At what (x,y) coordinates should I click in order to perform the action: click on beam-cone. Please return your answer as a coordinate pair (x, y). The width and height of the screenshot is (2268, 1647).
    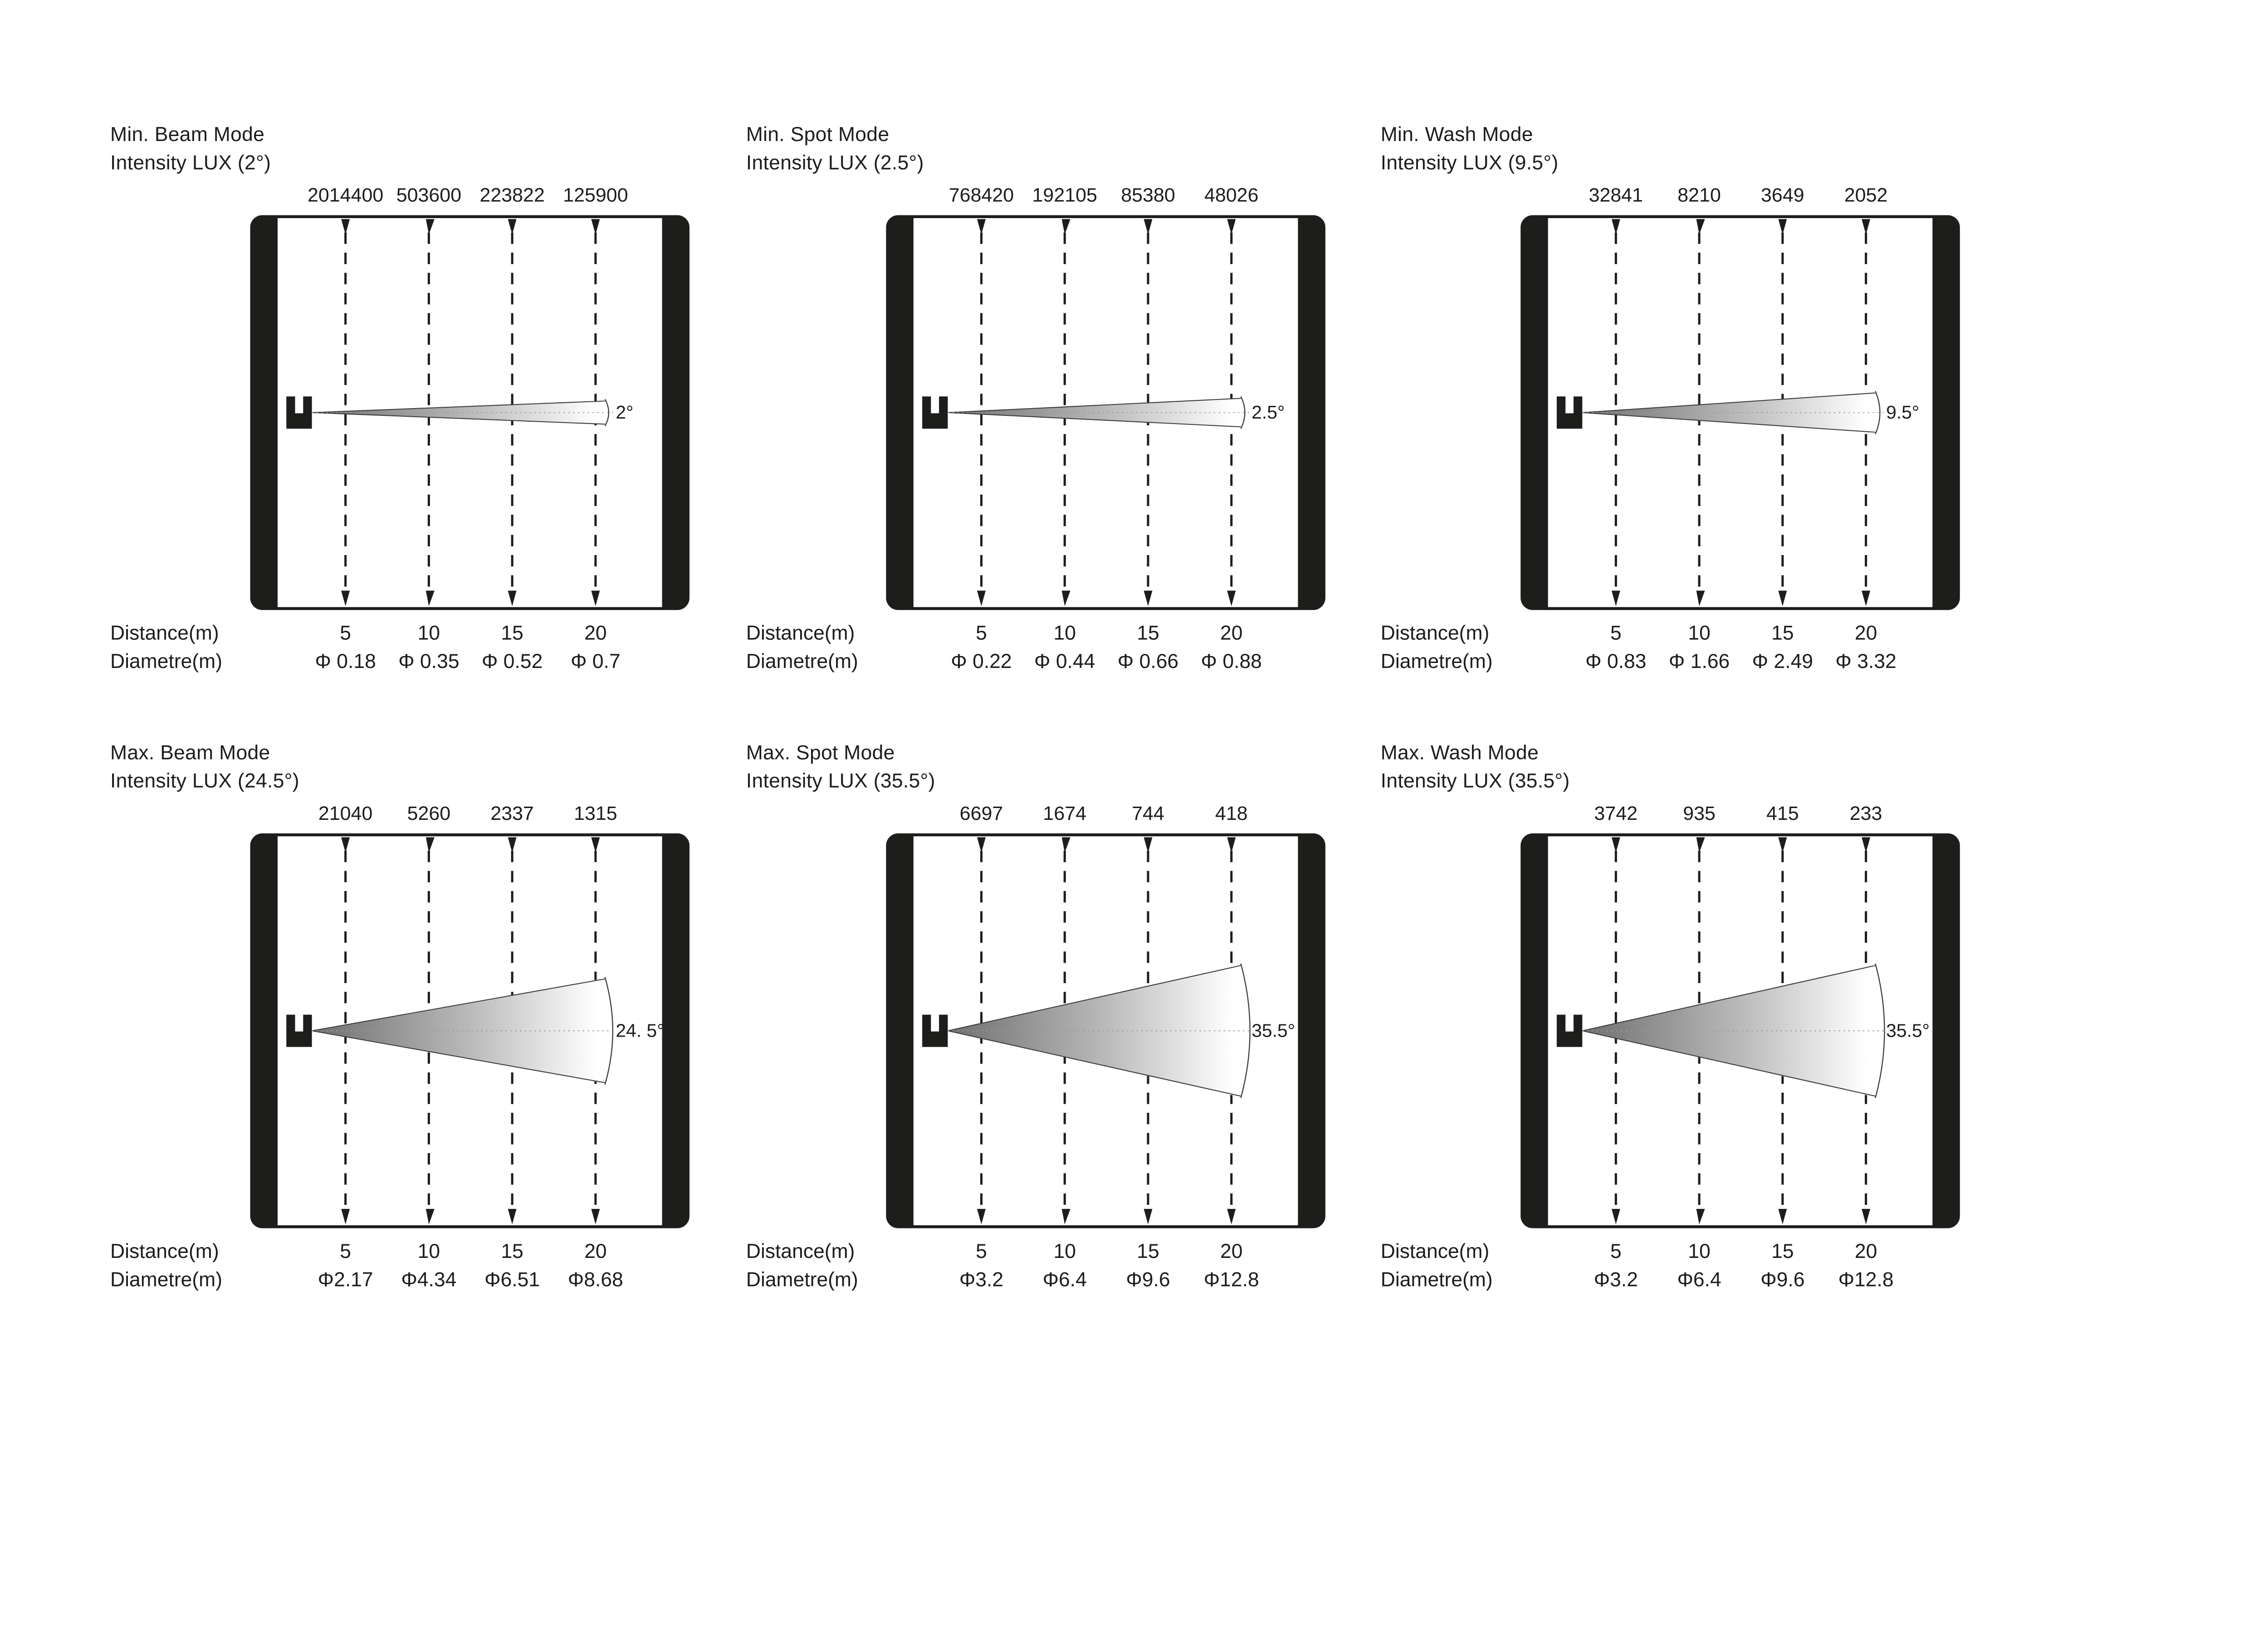
    Looking at the image, I should click on (455, 413).